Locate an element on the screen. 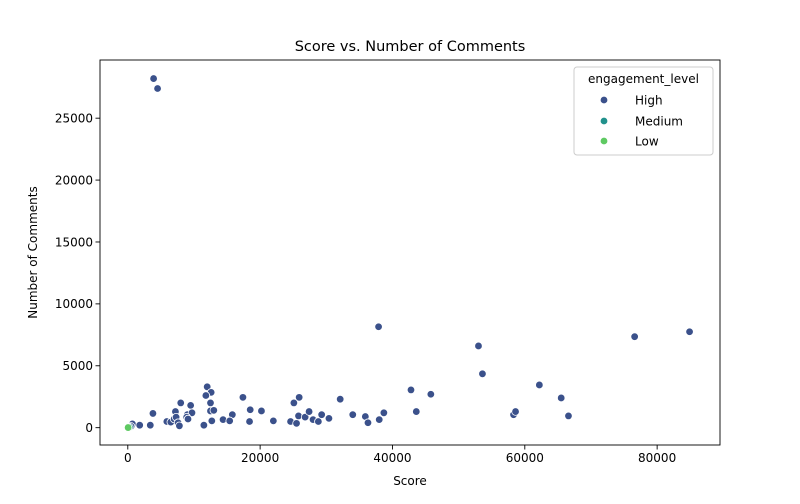 Image resolution: width=800 pixels, height=504 pixels. x-tick-label: 40000 is located at coordinates (392, 458).